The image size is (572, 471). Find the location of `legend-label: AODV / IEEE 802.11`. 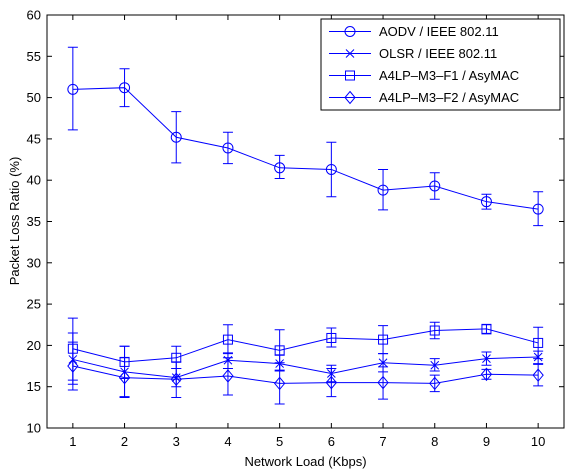

legend-label: AODV / IEEE 802.11 is located at coordinates (439, 31).